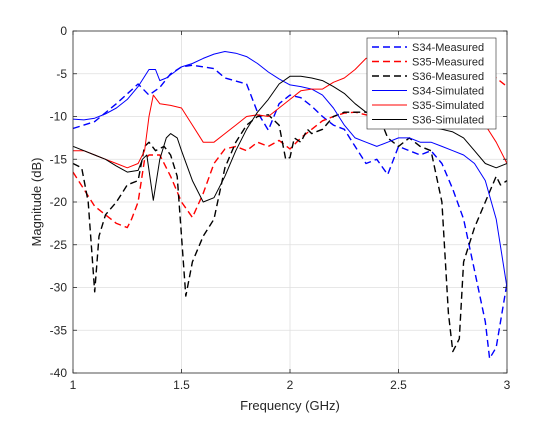 Image resolution: width=560 pixels, height=425 pixels. Describe the element at coordinates (448, 106) in the screenshot. I see `legend-label: S35-Simulated` at that location.